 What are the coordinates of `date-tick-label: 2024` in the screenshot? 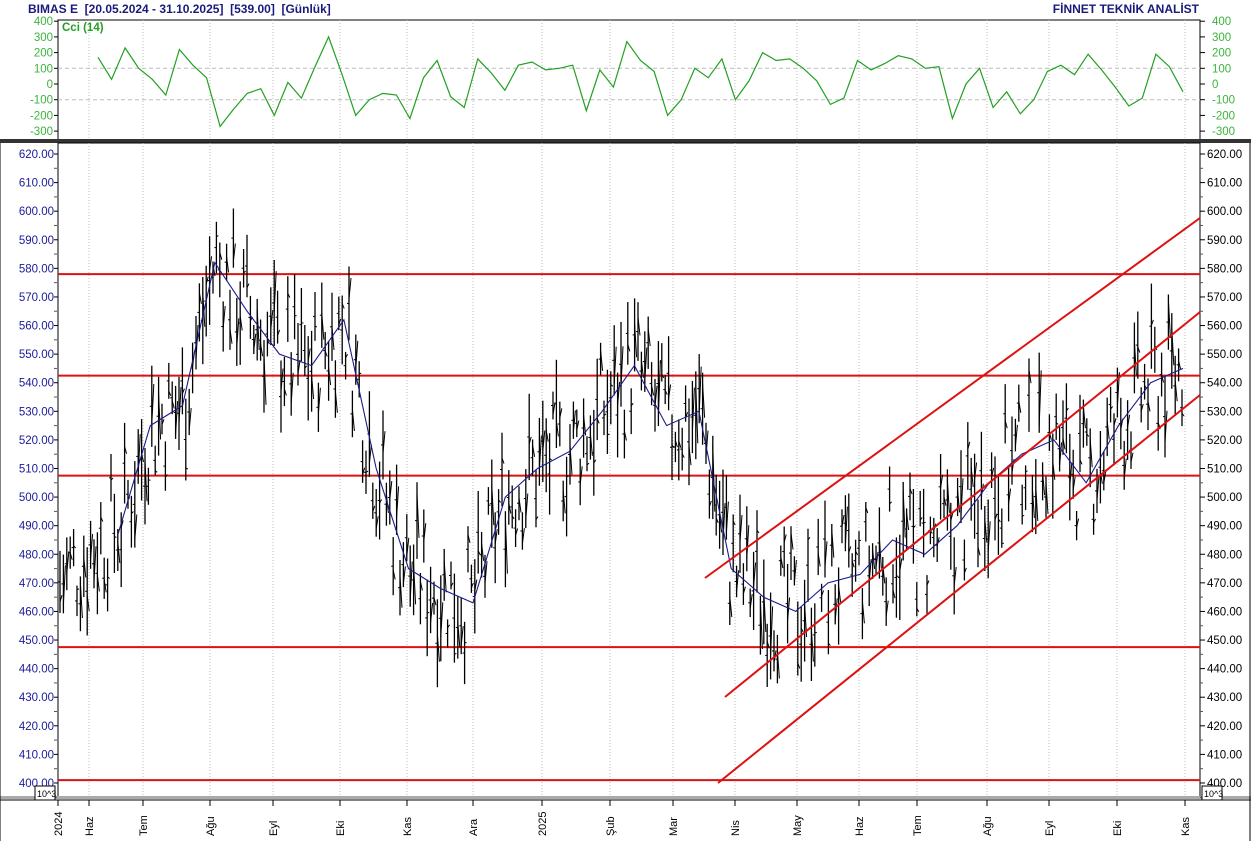 It's located at (59, 824).